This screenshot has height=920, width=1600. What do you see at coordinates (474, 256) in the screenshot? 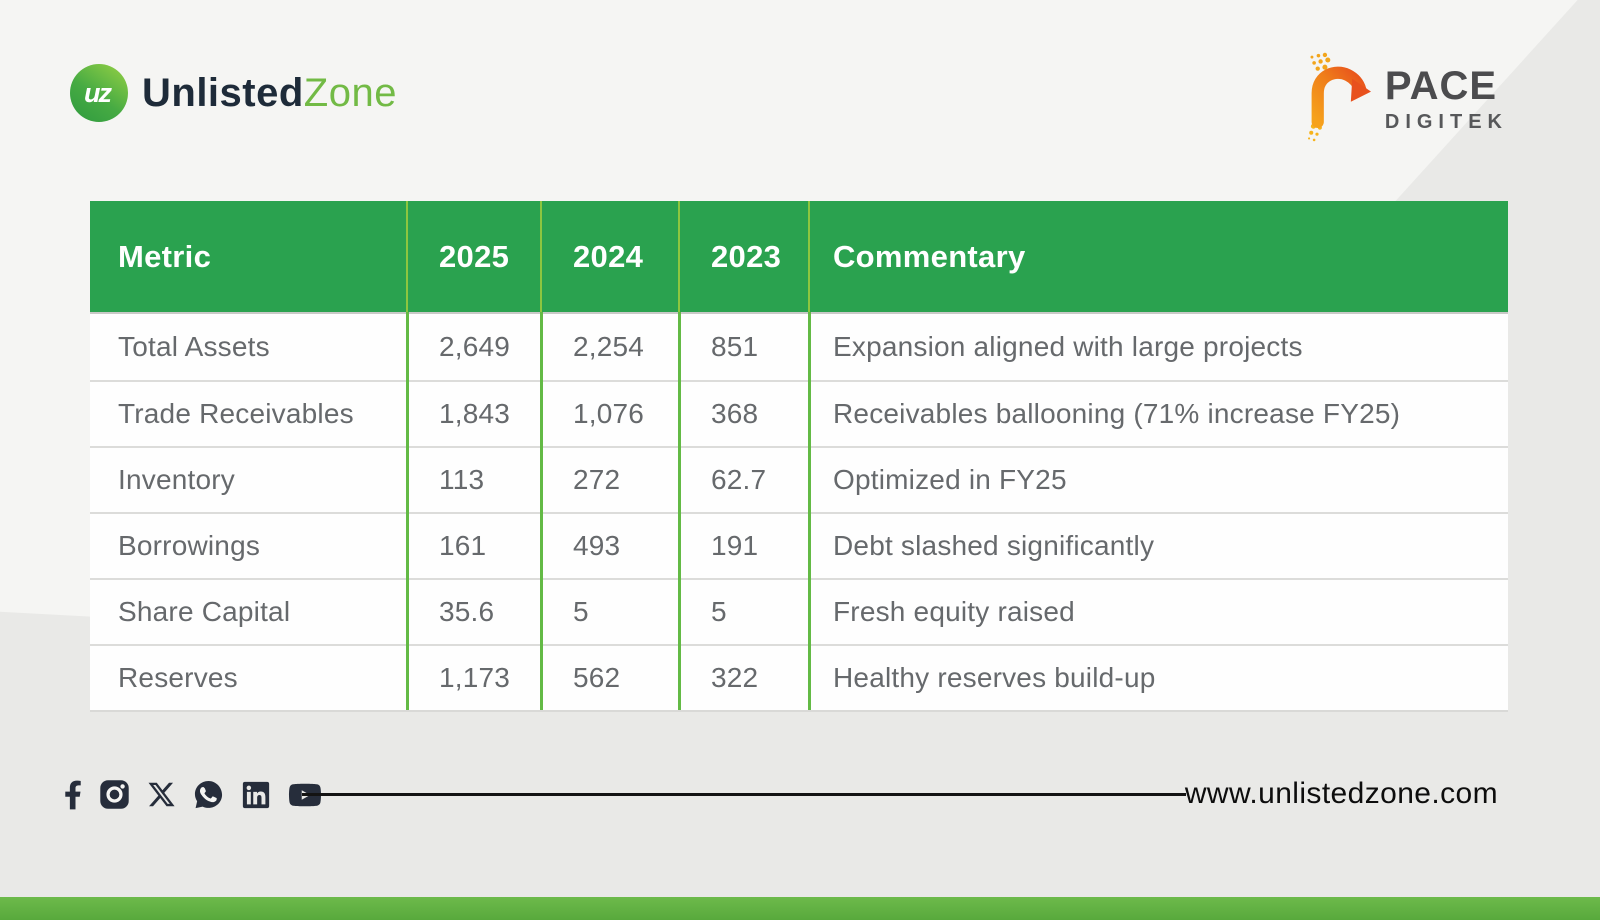
I see `column-header-2025: 2025` at bounding box center [474, 256].